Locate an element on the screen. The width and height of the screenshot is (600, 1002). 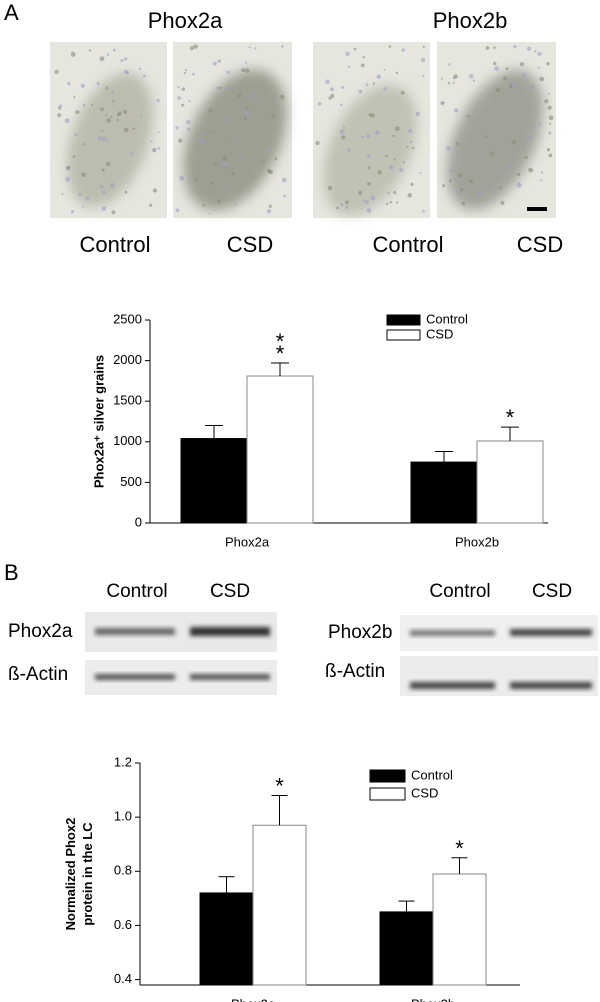
image-caption: Control is located at coordinates (408, 244).